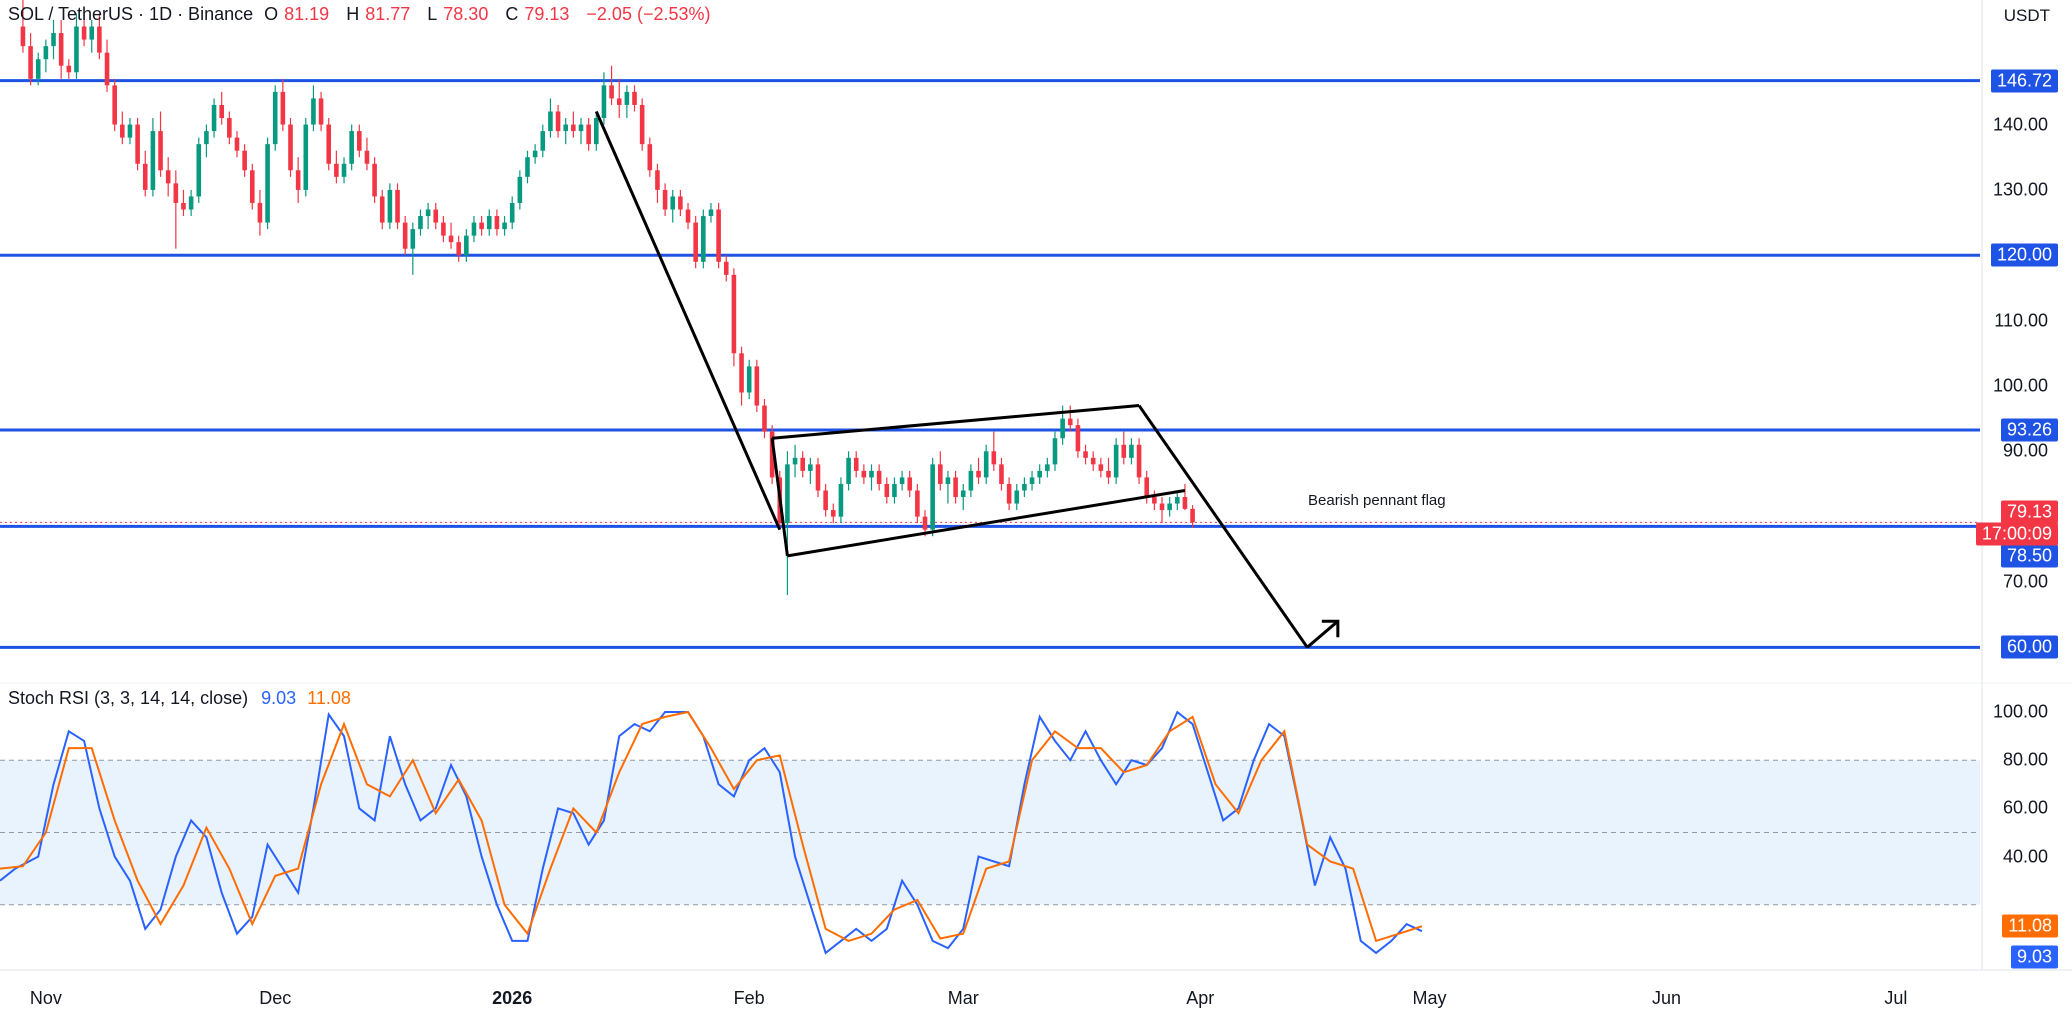 The width and height of the screenshot is (2072, 1017). What do you see at coordinates (378, 14) in the screenshot?
I see `high-value: H 81.77` at bounding box center [378, 14].